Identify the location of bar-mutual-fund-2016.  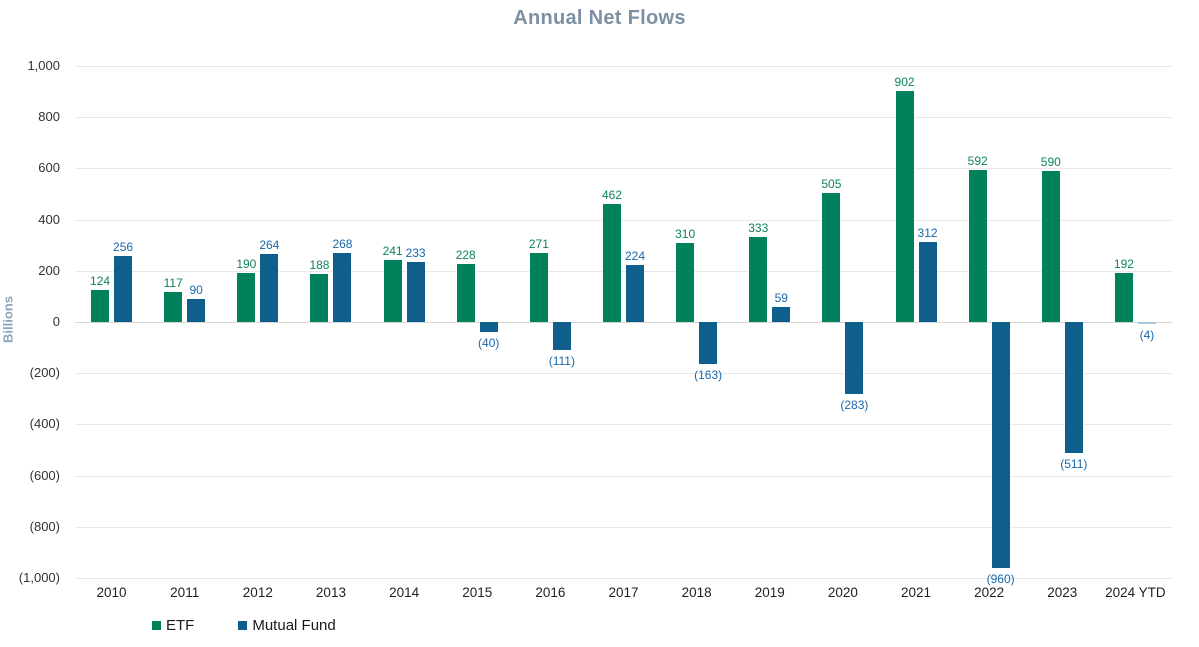
(561, 336).